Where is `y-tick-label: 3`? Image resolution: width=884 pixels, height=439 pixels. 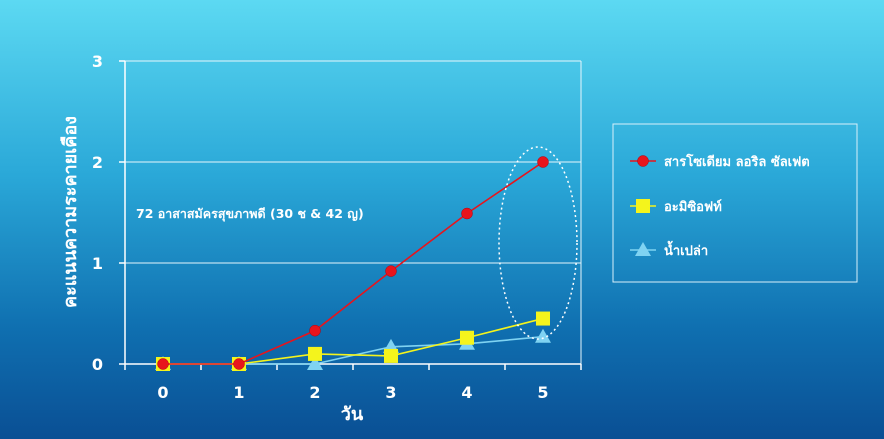
y-tick-label: 3 is located at coordinates (97, 61).